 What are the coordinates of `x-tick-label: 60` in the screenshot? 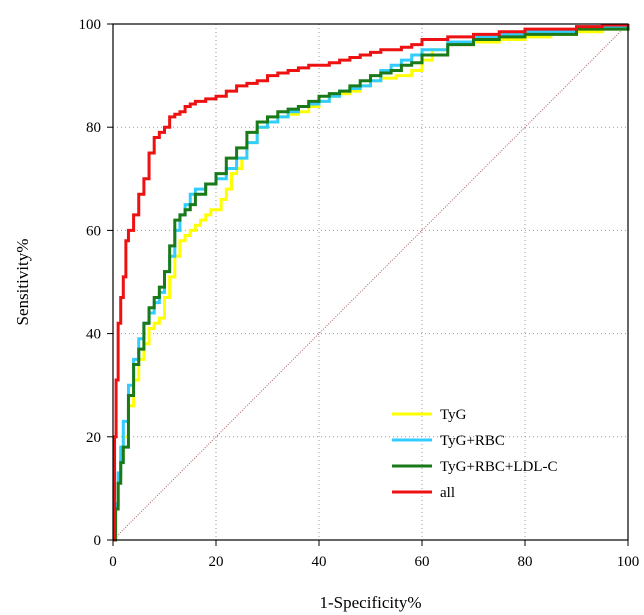 It's located at (422, 562).